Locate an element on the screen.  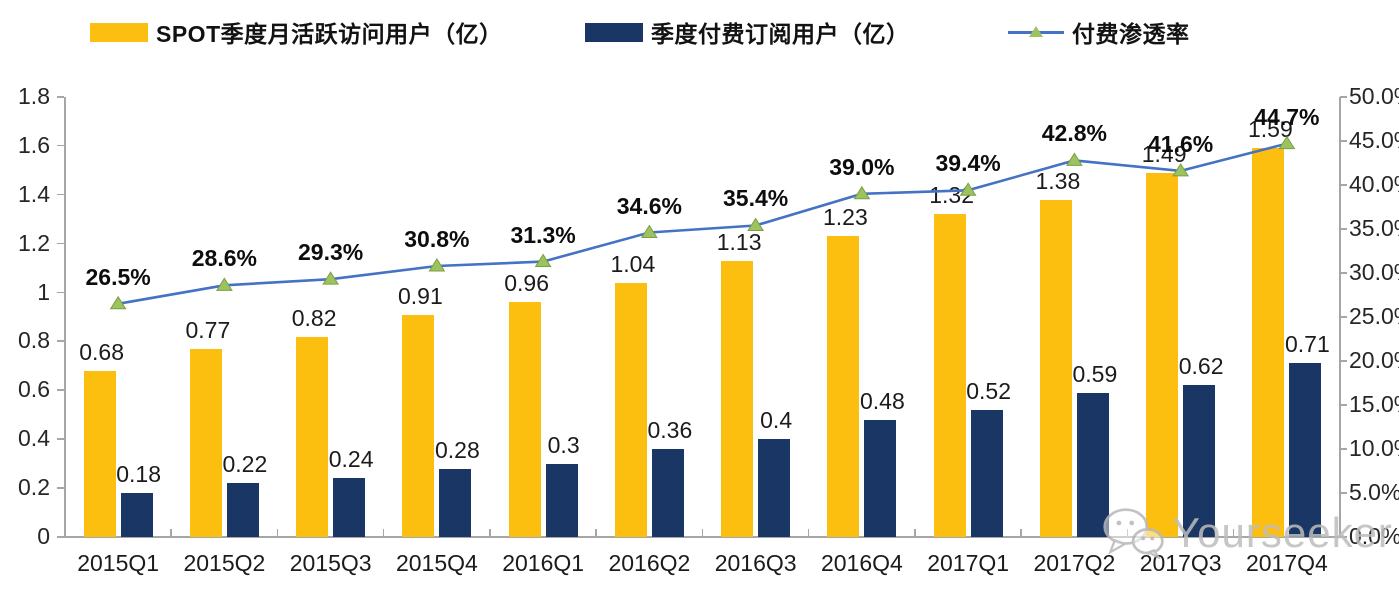
bar-subscribers-2016Q3 is located at coordinates (774, 488).